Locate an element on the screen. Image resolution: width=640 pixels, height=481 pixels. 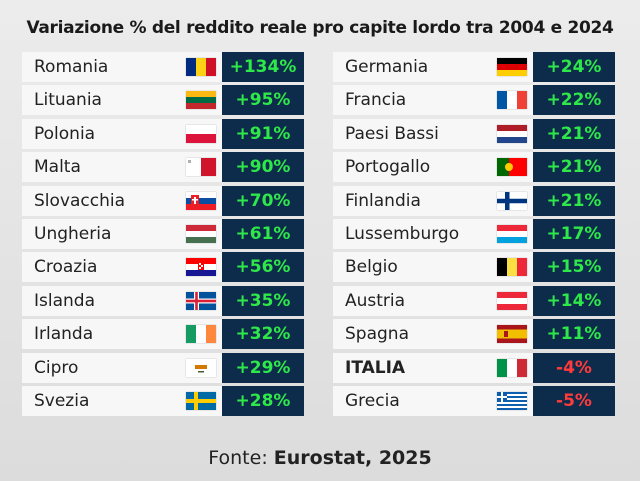
country-name: Svezia is located at coordinates (62, 400).